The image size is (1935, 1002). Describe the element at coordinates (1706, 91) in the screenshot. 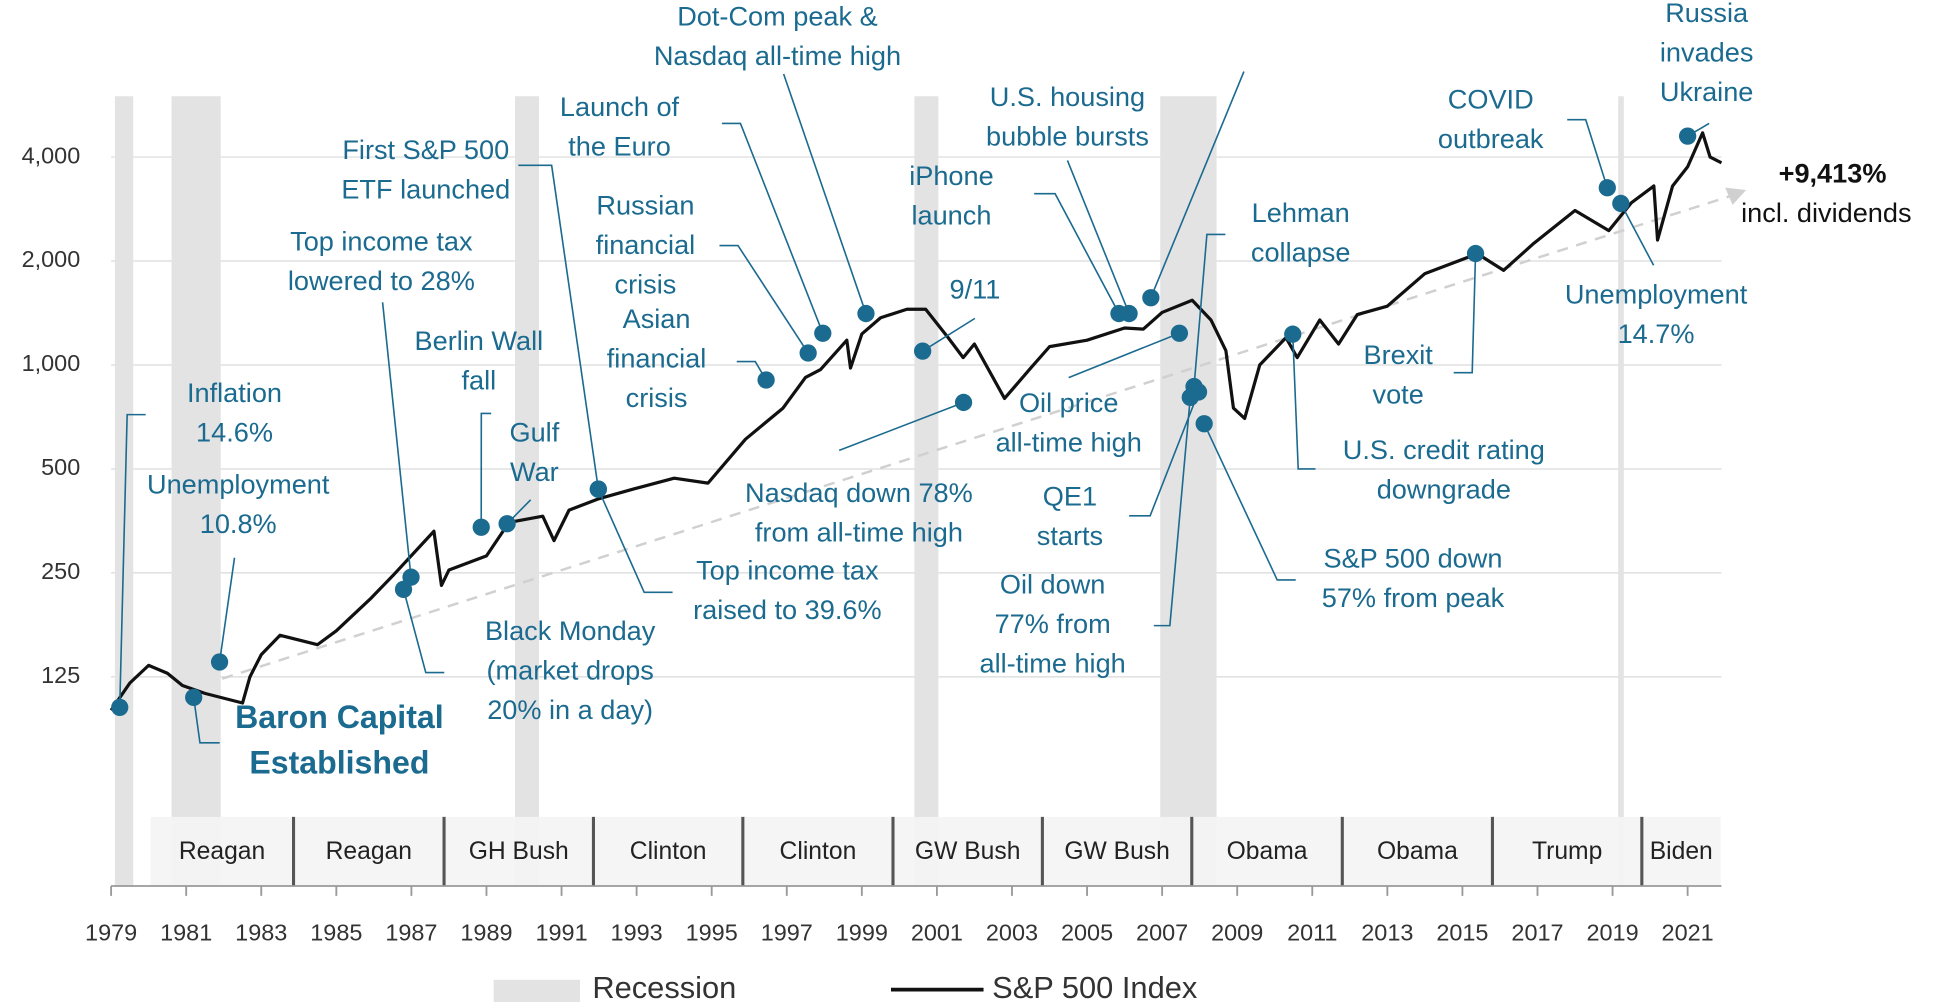

I see `annotation-text: Ukraine` at that location.